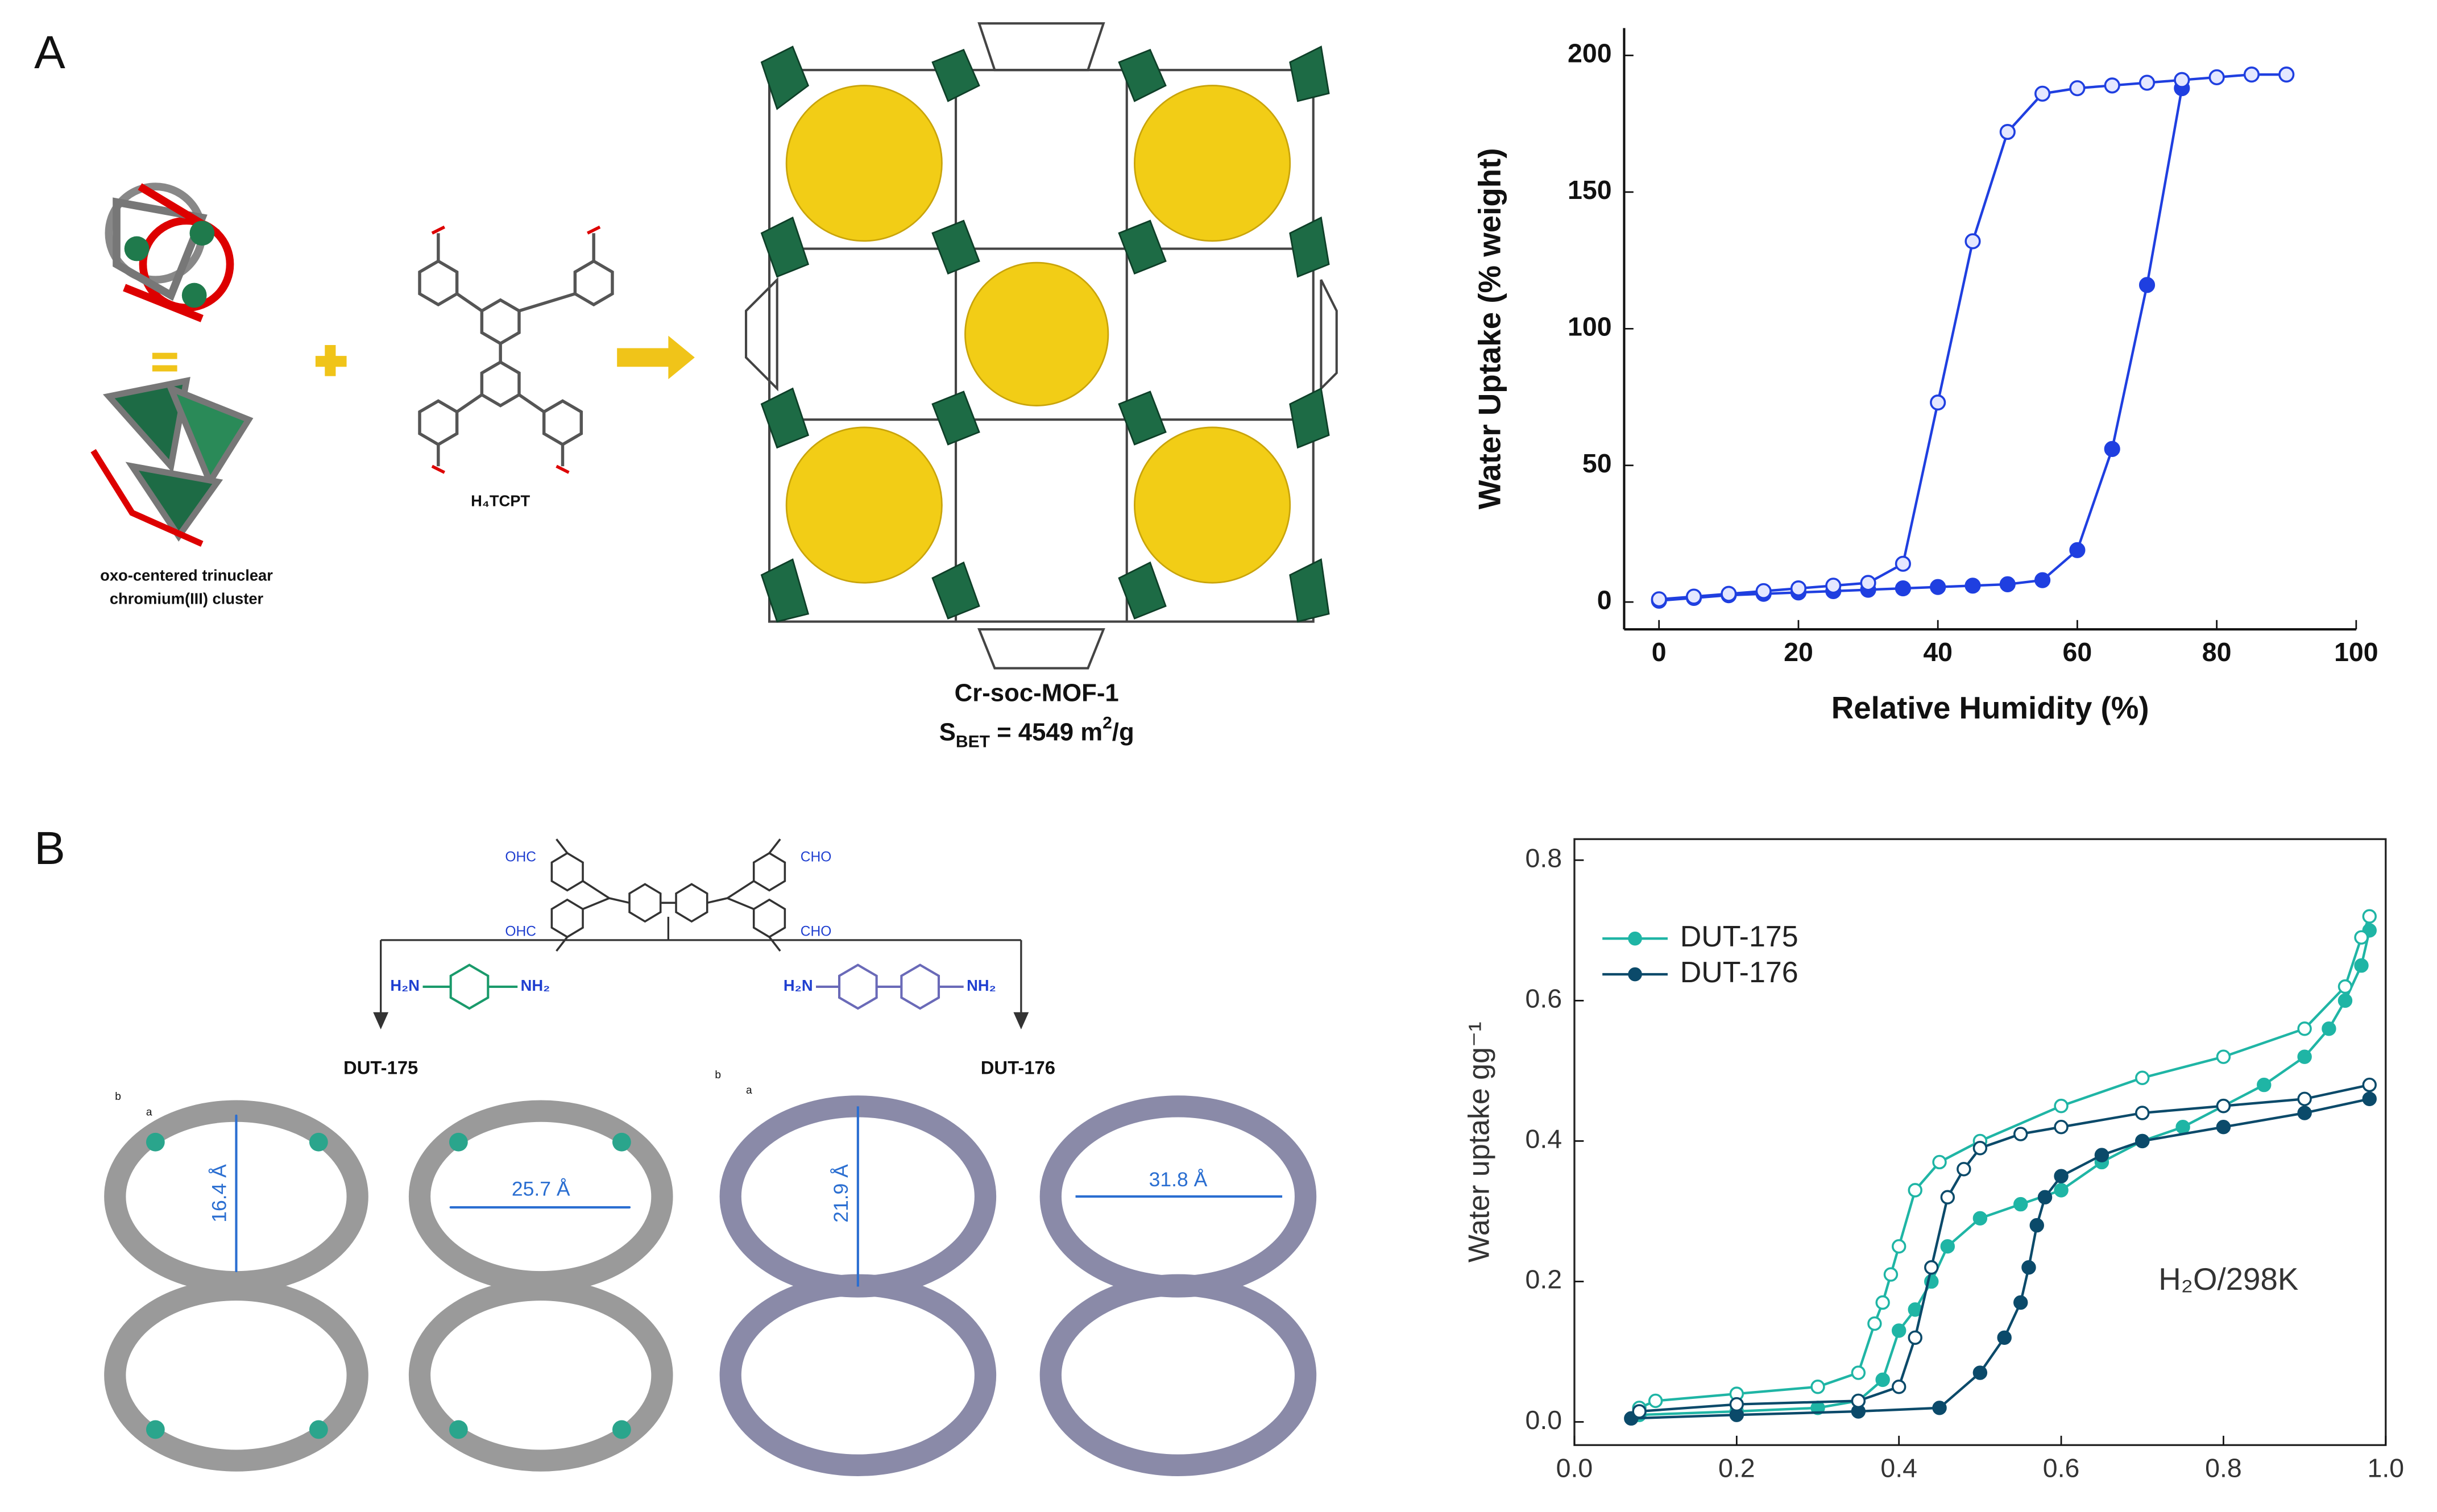 This screenshot has height=1512, width=2437. Describe the element at coordinates (149, 1112) in the screenshot. I see `crystal-axis: a` at that location.